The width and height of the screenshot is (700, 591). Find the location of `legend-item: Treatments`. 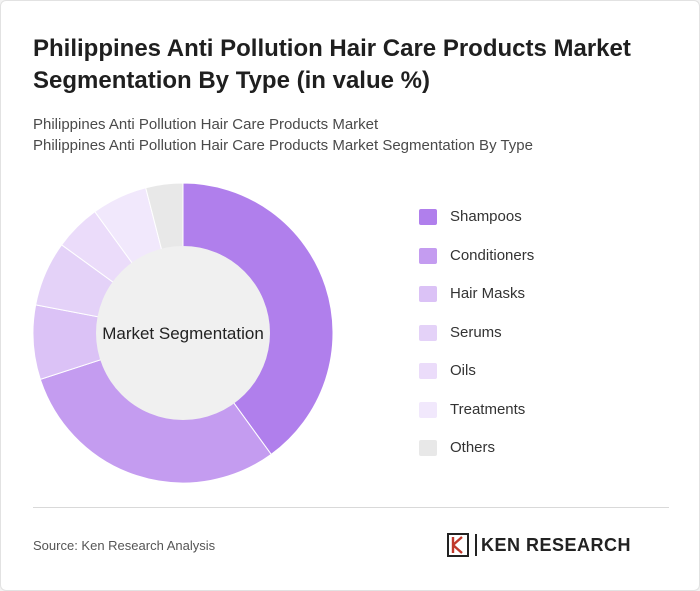

legend-item: Treatments is located at coordinates (476, 418).